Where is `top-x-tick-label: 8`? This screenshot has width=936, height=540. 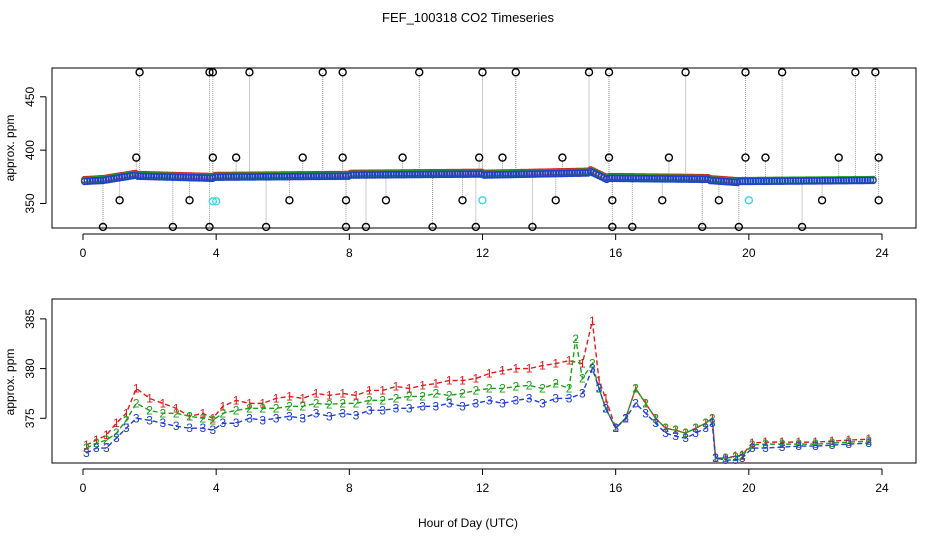 top-x-tick-label: 8 is located at coordinates (349, 253).